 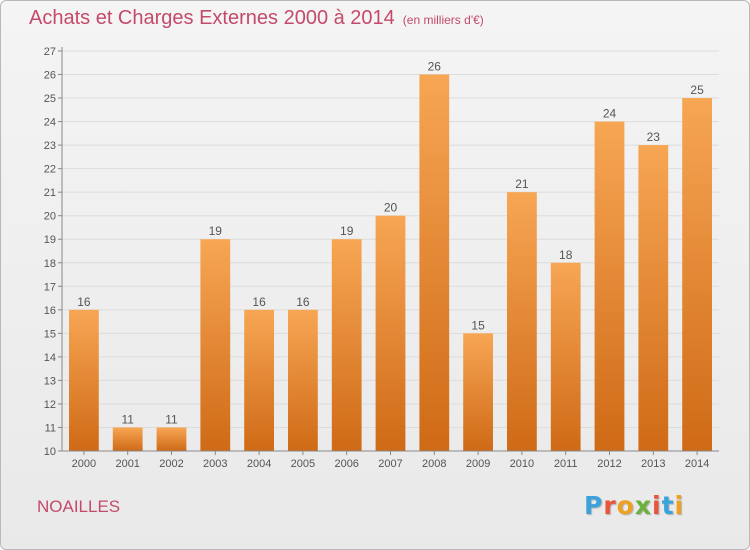 I want to click on y-tick-label: 12, so click(x=50, y=405).